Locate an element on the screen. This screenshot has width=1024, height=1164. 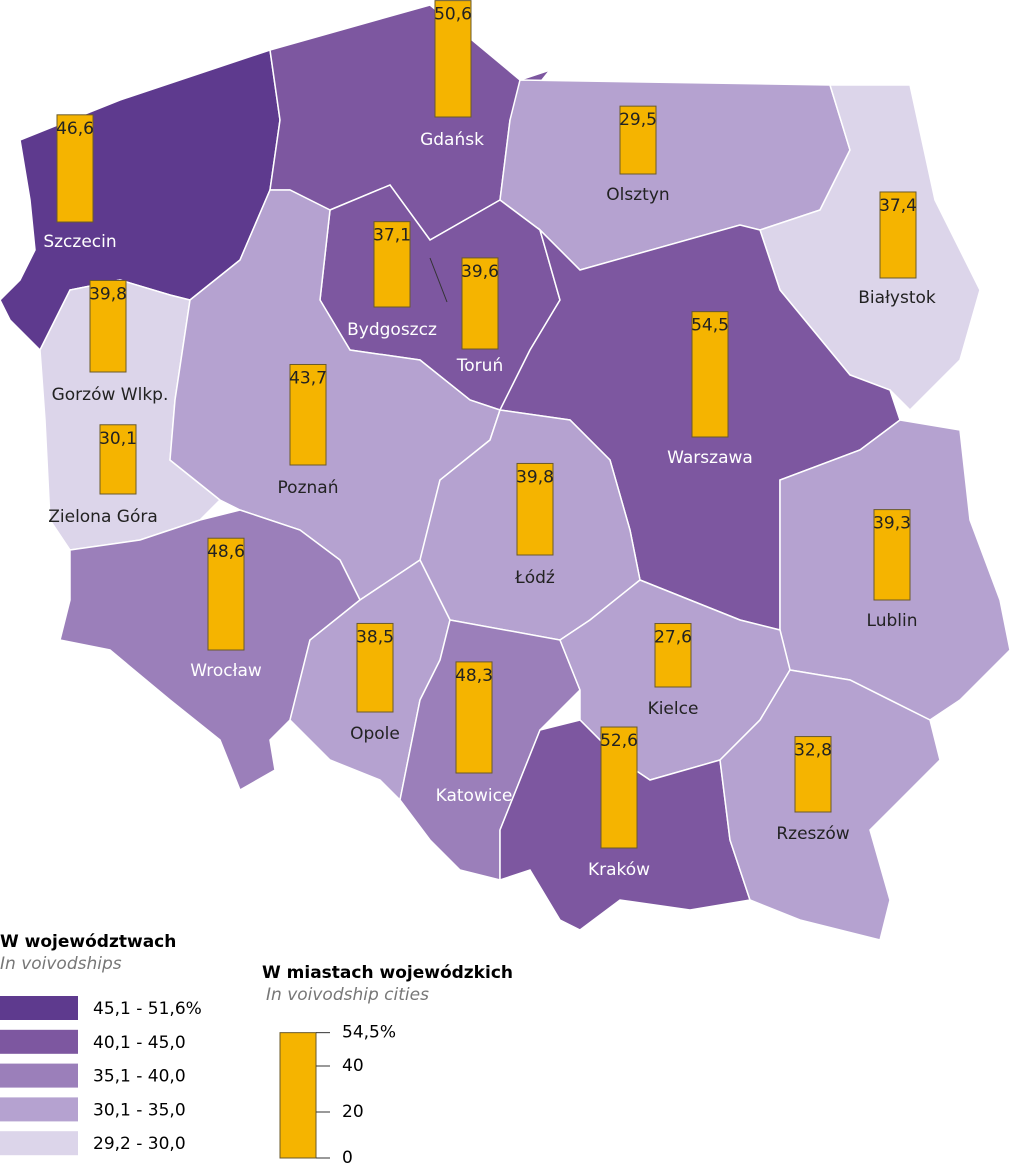
city-label: Wrocław is located at coordinates (226, 671).